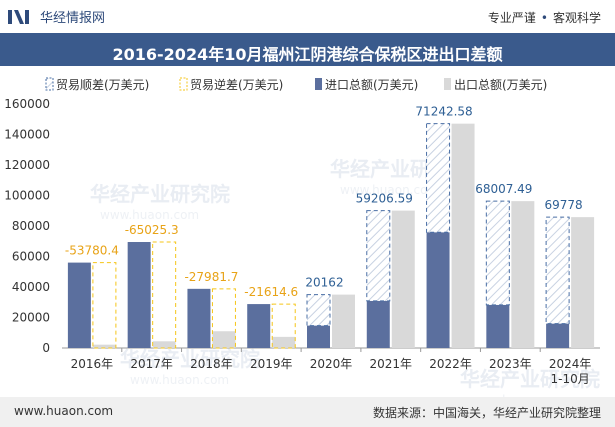  What do you see at coordinates (510, 364) in the screenshot?
I see `x-tick-label: 2023年` at bounding box center [510, 364].